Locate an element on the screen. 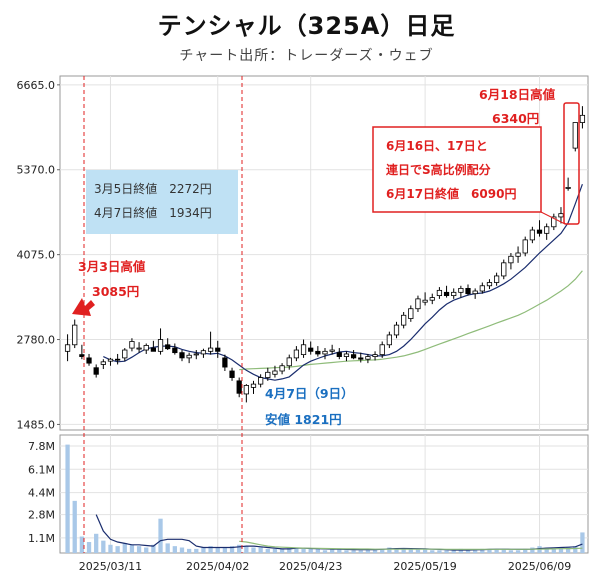 The height and width of the screenshot is (584, 613). info-box is located at coordinates (162, 202).